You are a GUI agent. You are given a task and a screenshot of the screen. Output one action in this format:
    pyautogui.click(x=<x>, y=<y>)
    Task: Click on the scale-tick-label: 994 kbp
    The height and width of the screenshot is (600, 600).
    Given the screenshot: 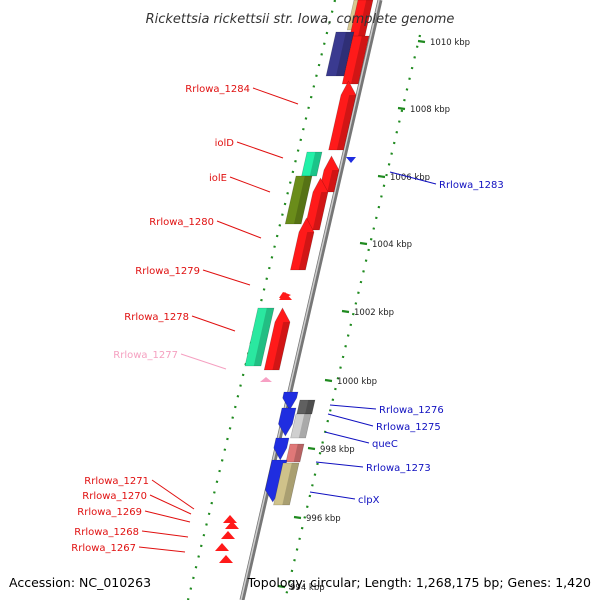 What is the action you would take?
    pyautogui.click(x=307, y=588)
    